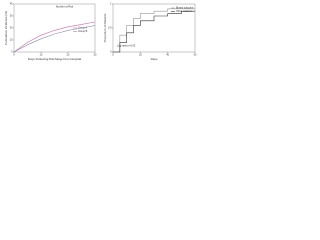 This screenshot has width=320, height=240. I want to click on y-tick-label: 30, so click(11, 16).